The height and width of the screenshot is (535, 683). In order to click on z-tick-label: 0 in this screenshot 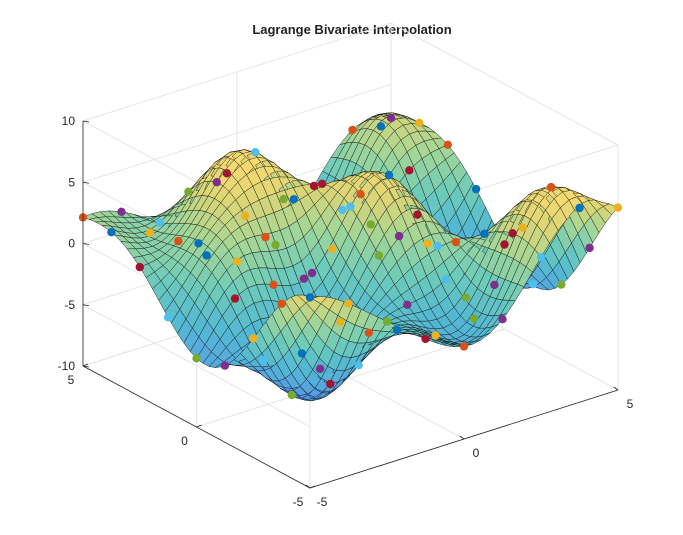, I will do `click(71, 244)`.